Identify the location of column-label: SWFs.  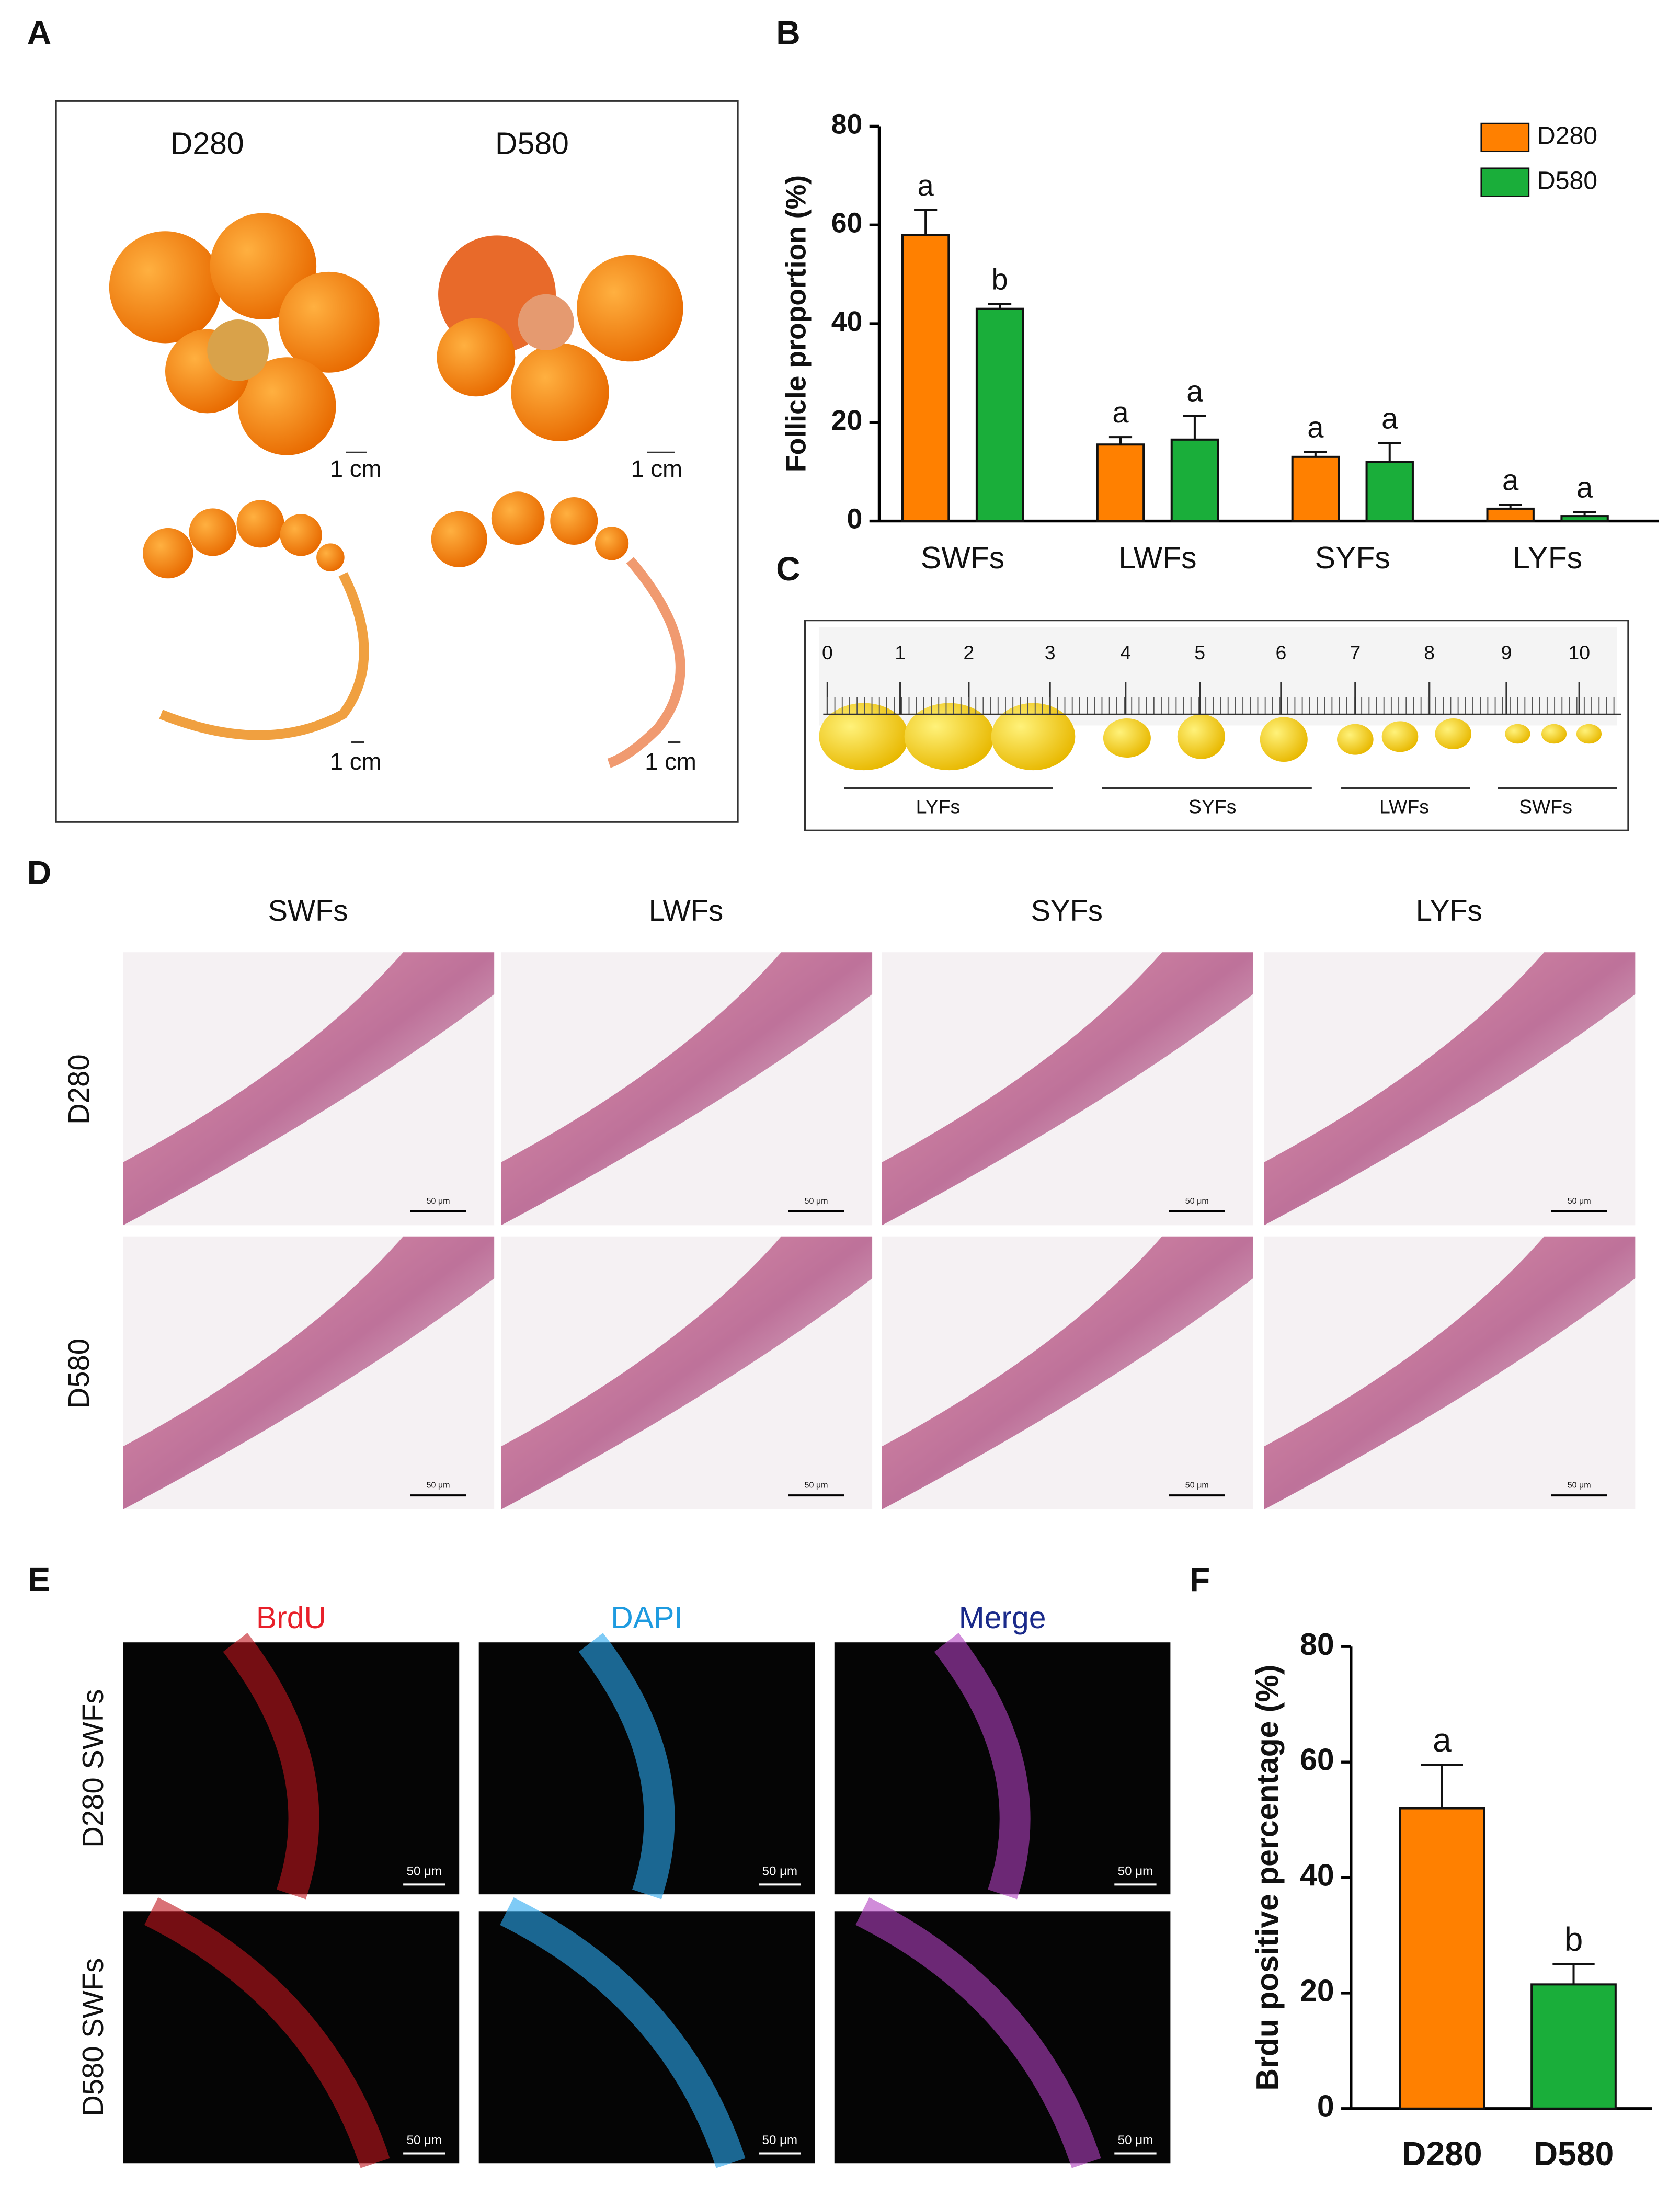
(308, 910).